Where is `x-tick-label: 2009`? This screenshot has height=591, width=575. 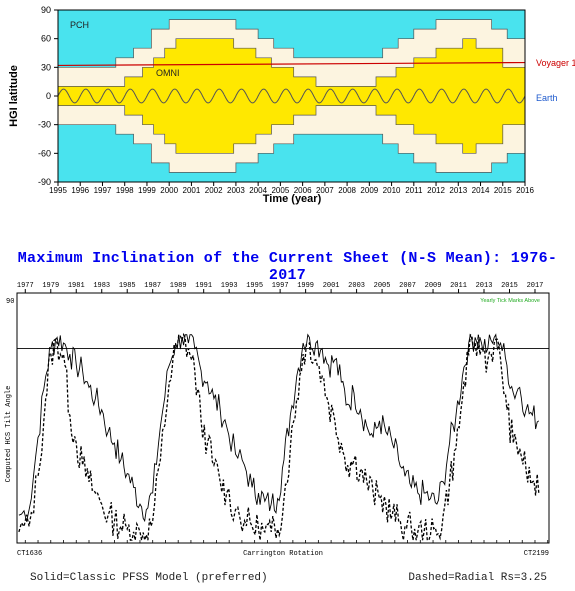
x-tick-label: 2009 is located at coordinates (369, 190).